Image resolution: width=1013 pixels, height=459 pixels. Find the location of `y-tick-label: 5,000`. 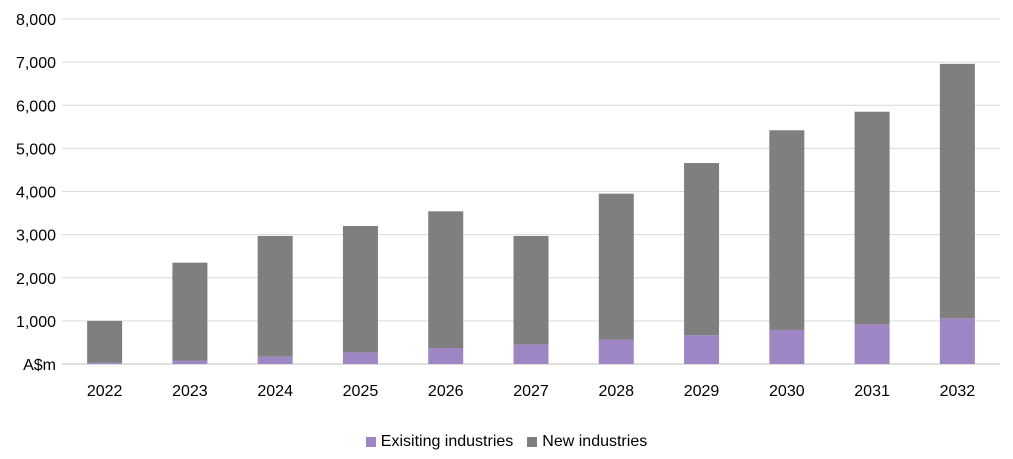

y-tick-label: 5,000 is located at coordinates (36, 149).